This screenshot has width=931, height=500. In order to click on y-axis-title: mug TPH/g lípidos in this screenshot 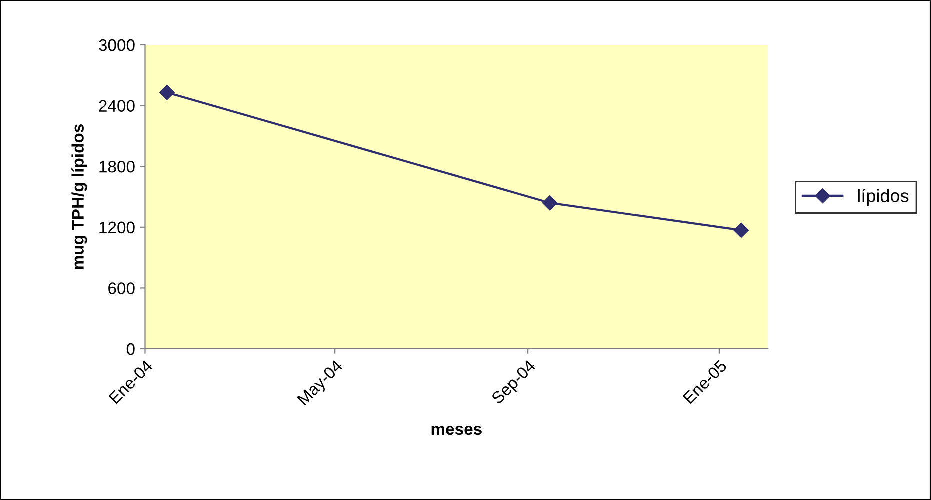, I will do `click(80, 197)`.